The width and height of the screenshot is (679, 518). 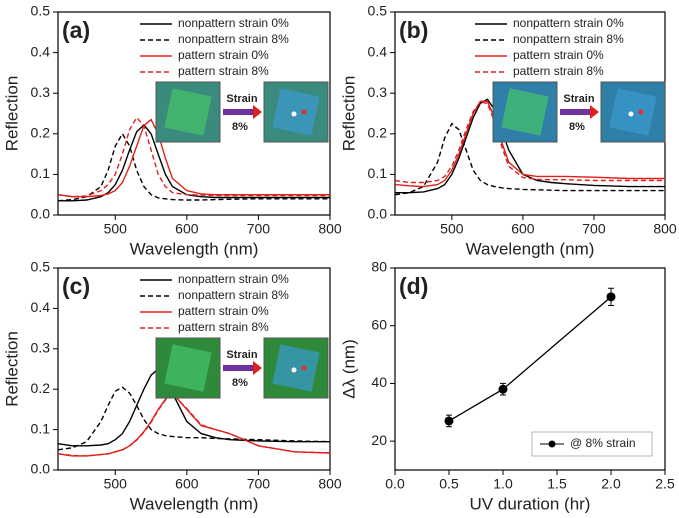 What do you see at coordinates (379, 440) in the screenshot?
I see `y-tick-label: 20` at bounding box center [379, 440].